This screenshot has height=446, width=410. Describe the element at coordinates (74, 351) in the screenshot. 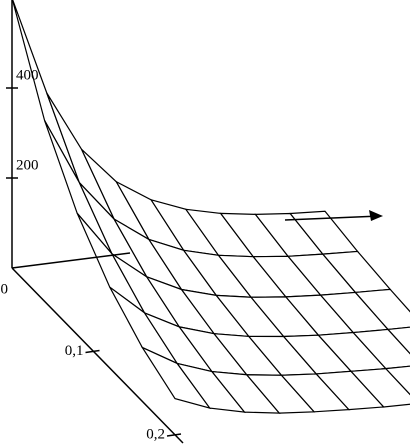

I see `y-tick-label: 0,1` at that location.